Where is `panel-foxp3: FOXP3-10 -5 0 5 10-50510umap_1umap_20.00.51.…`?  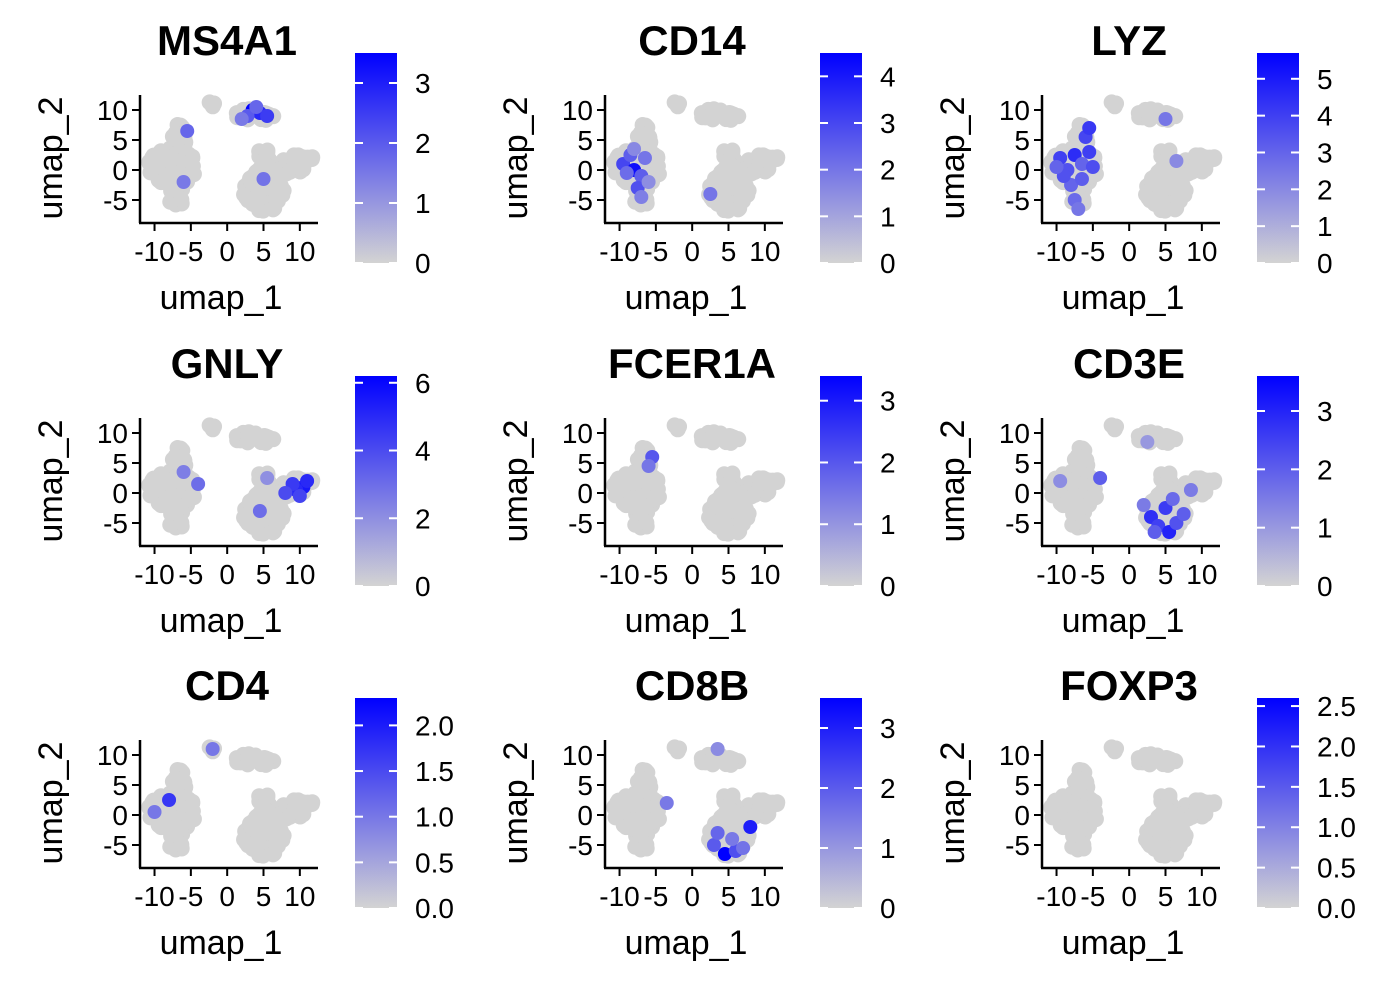
panel-foxp3: FOXP3-10 -5 0 5 10-50510umap_1umap_20.00.51.… is located at coordinates (1145, 812).